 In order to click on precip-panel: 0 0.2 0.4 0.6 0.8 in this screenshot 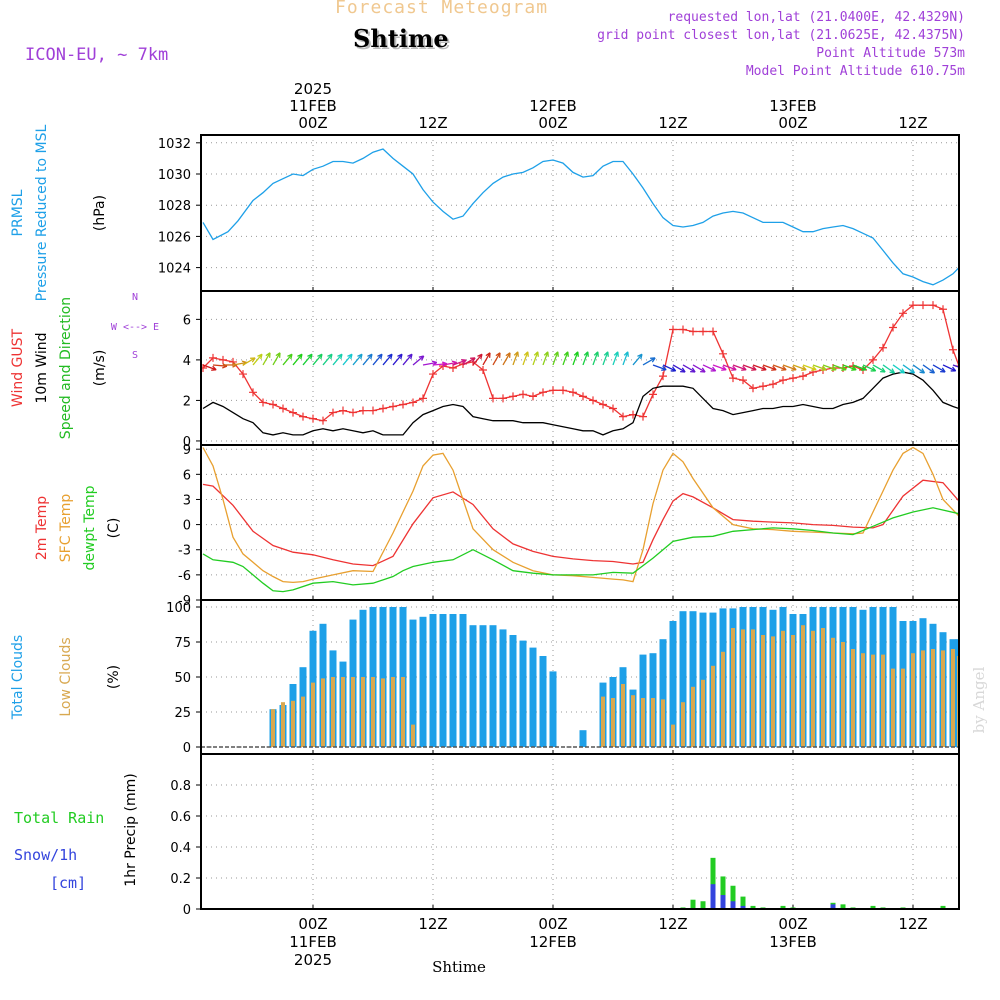, I will do `click(565, 835)`.